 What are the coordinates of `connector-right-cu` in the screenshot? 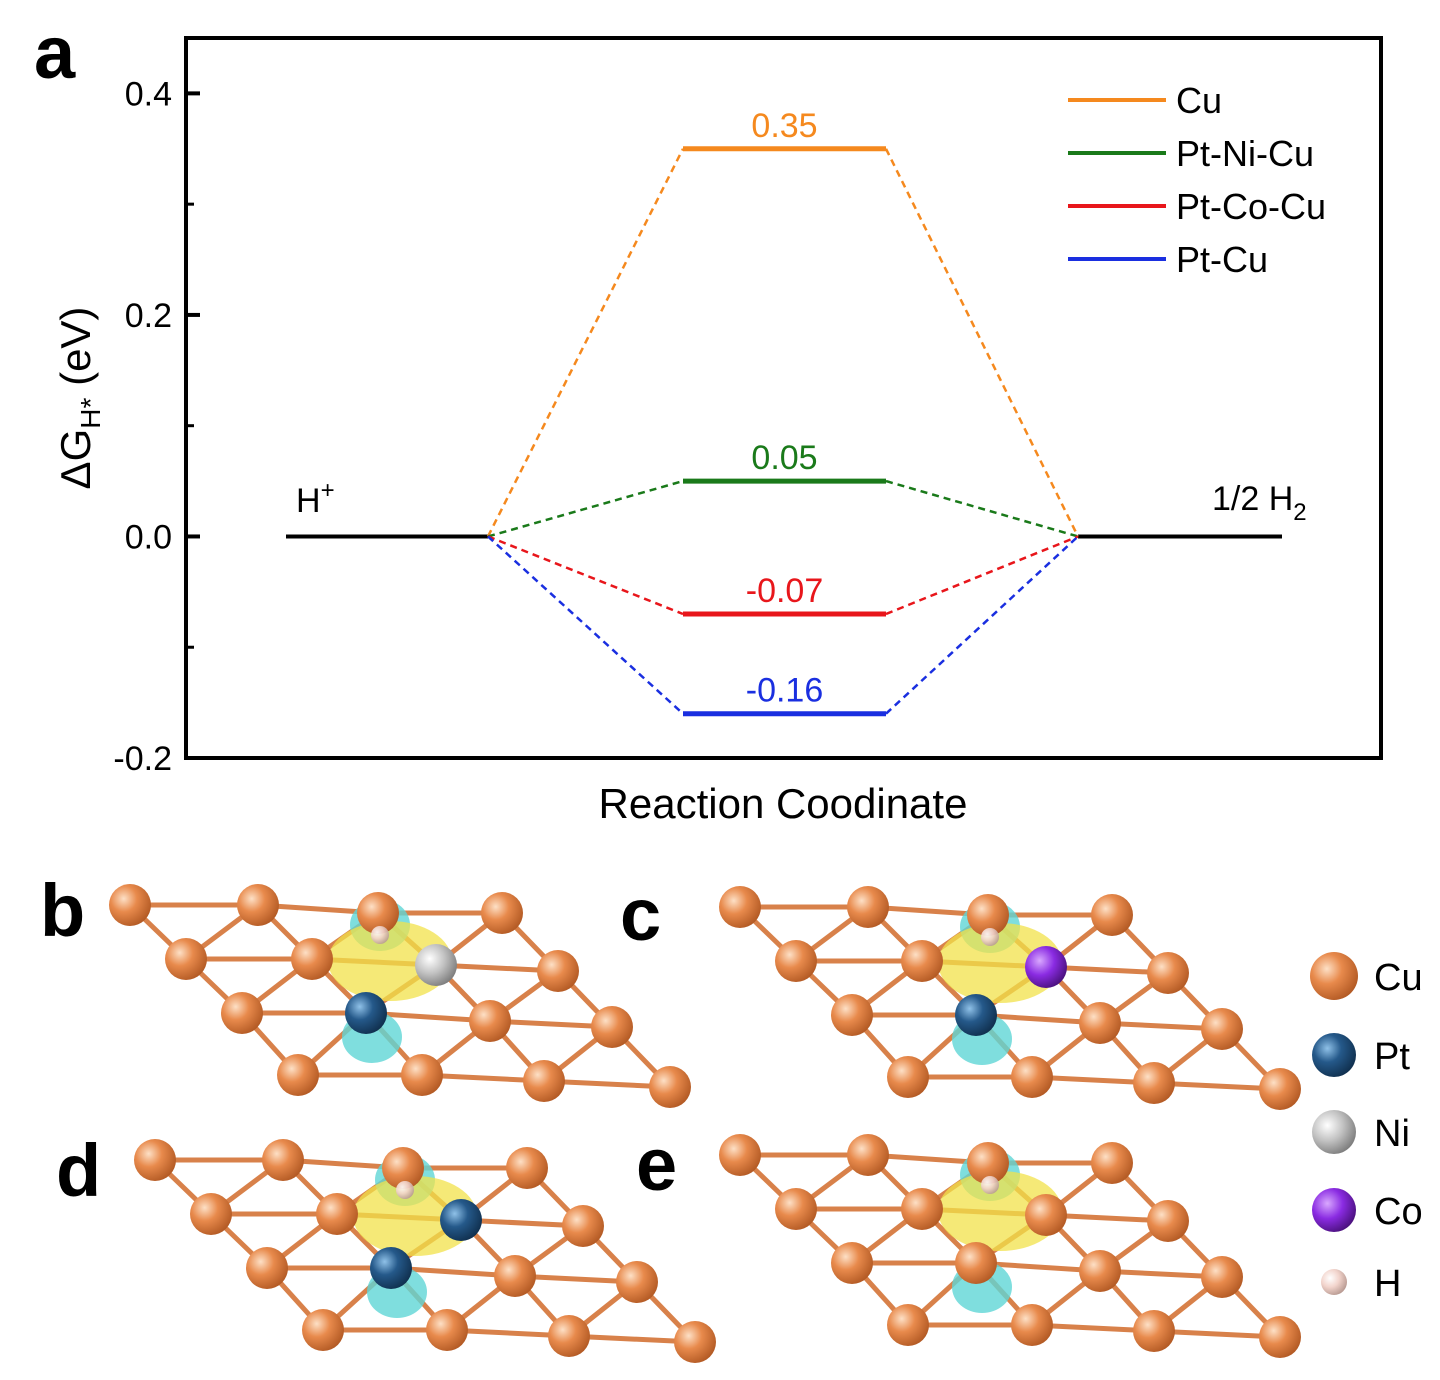 It's located at (982, 343).